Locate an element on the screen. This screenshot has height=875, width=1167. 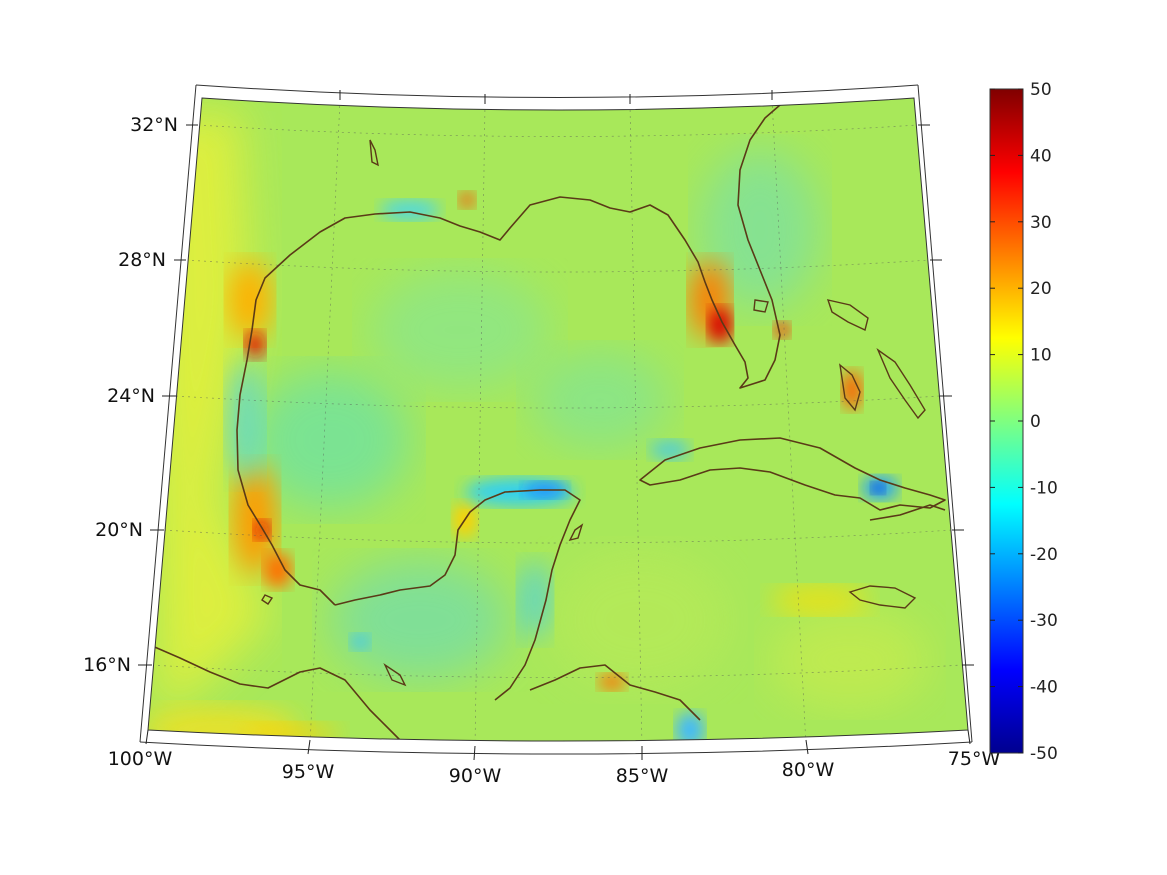
lat-label-32n: 32°N is located at coordinates (154, 125).